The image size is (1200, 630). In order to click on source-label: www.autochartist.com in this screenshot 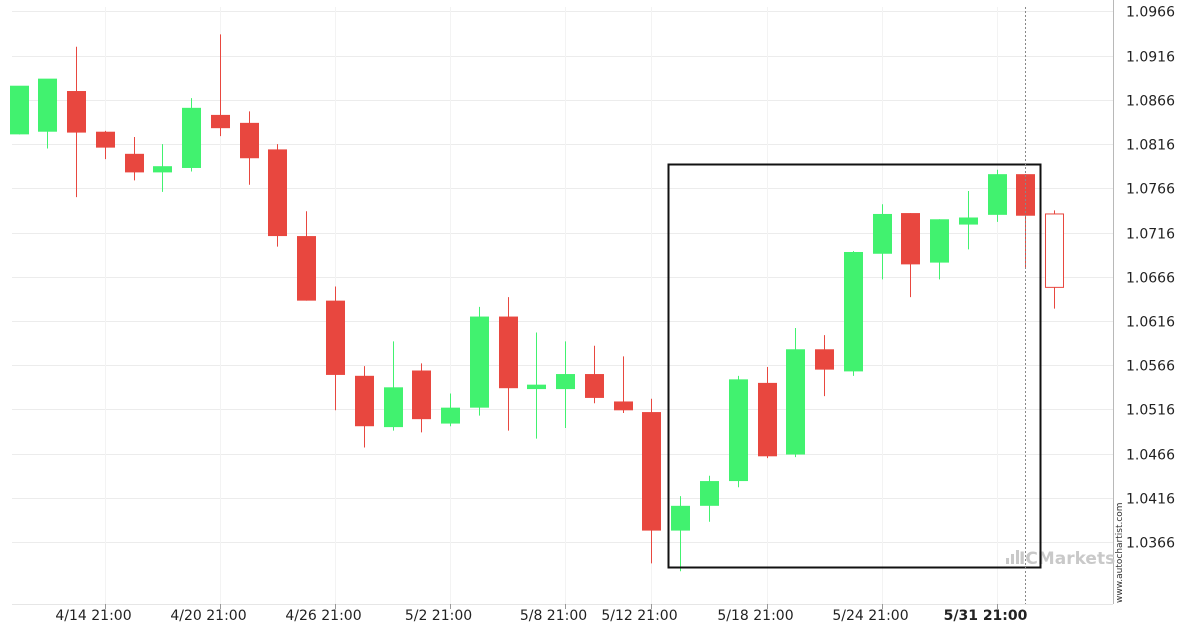, I will do `click(1120, 552)`.